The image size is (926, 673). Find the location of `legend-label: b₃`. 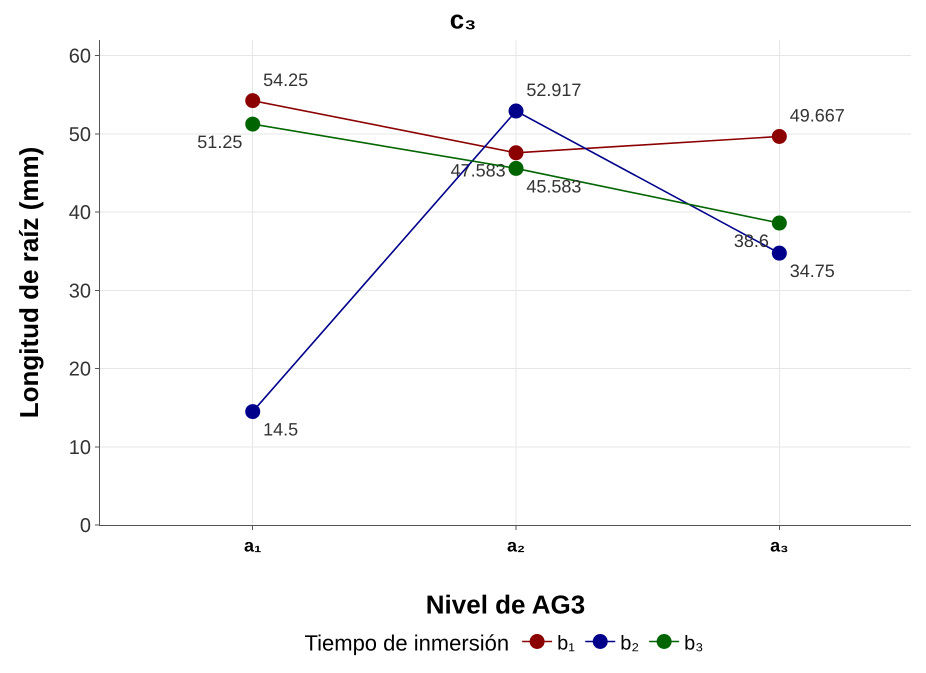

legend-label: b₃ is located at coordinates (694, 643).